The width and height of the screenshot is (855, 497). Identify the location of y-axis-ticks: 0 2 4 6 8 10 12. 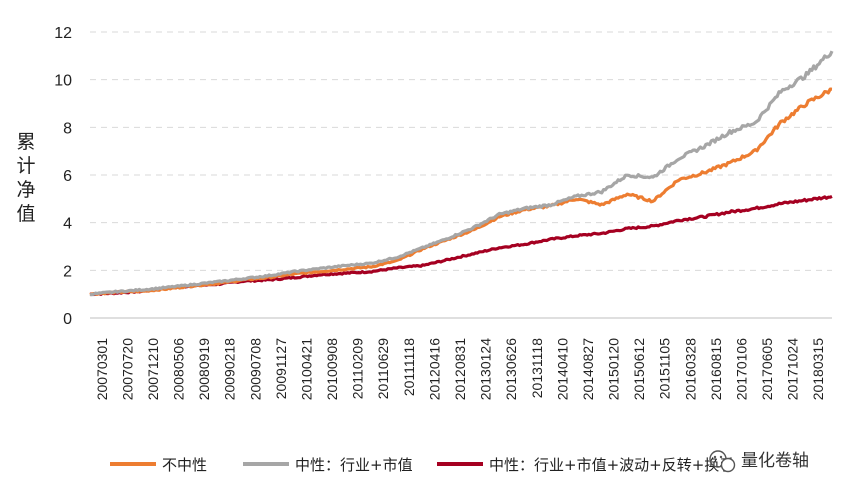
(63, 176).